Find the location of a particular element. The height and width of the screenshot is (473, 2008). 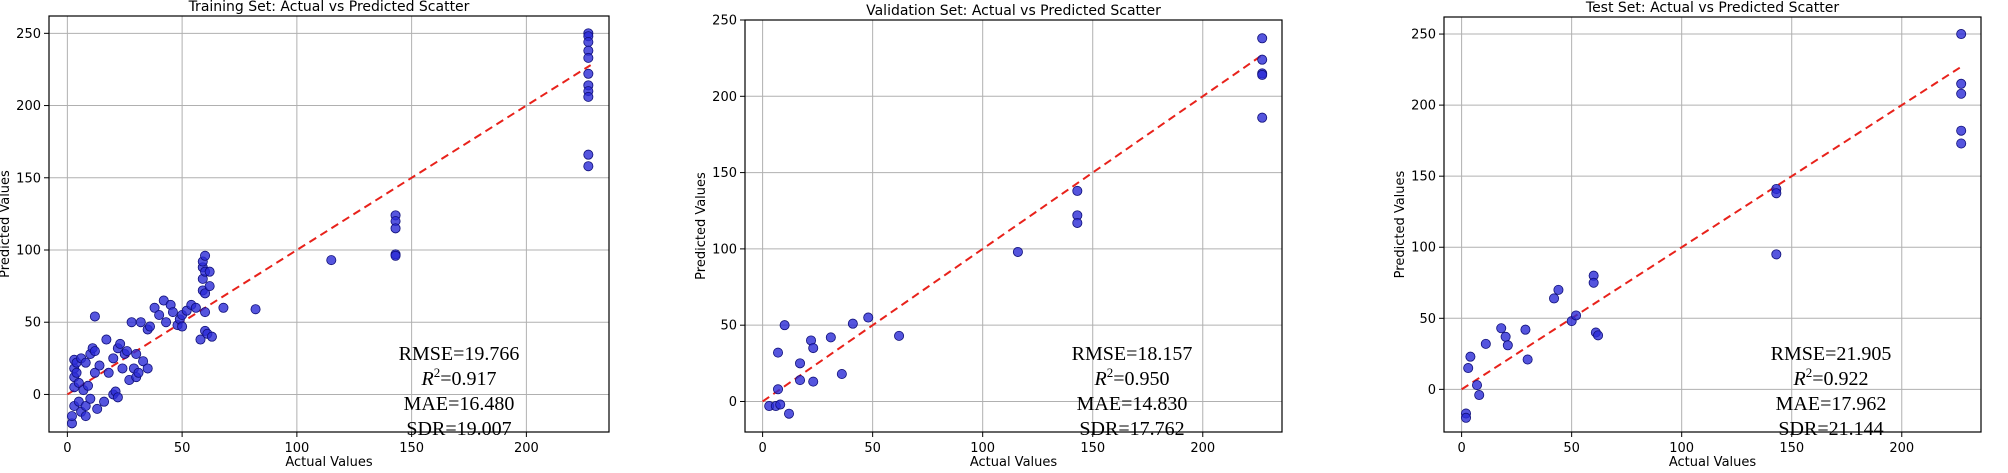

validation-x-tick-label: 100 is located at coordinates (982, 448).